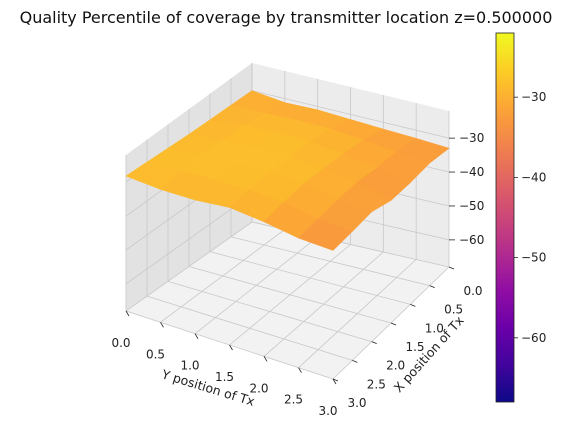  I want to click on z-tick-label: −60, so click(471, 240).